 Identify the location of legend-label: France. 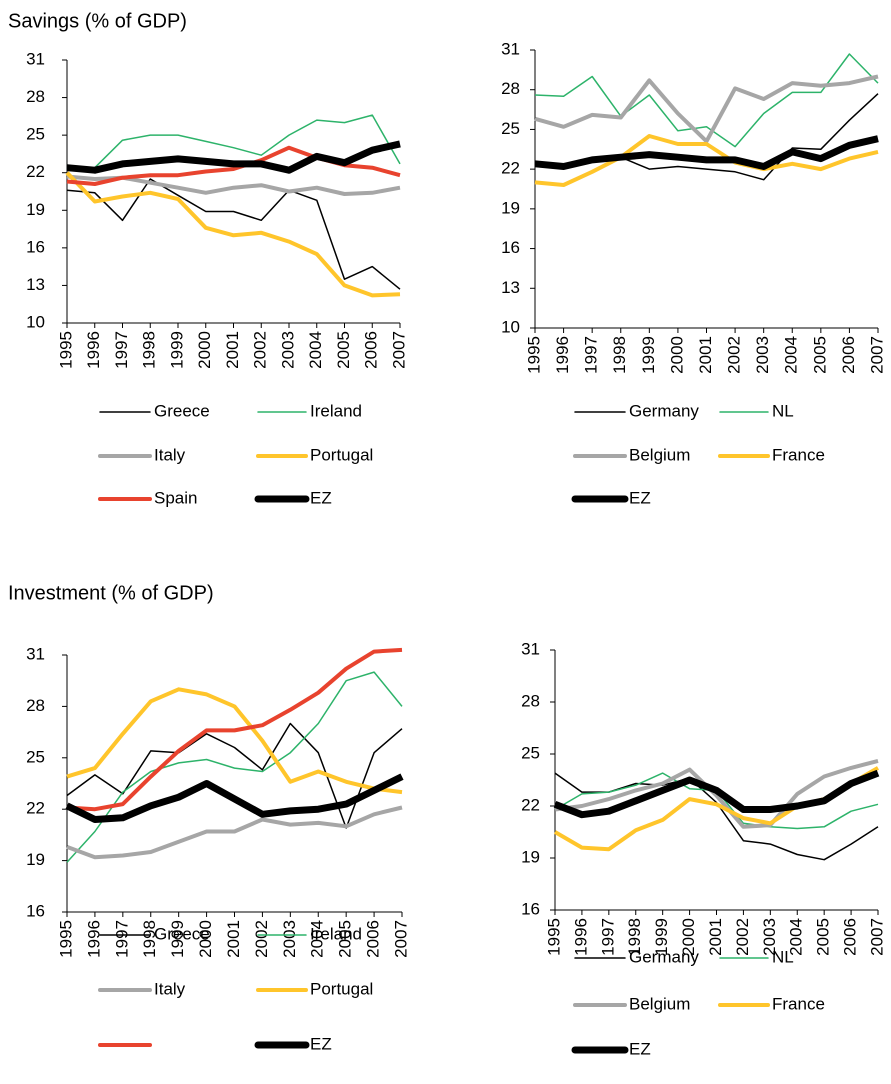
(798, 454).